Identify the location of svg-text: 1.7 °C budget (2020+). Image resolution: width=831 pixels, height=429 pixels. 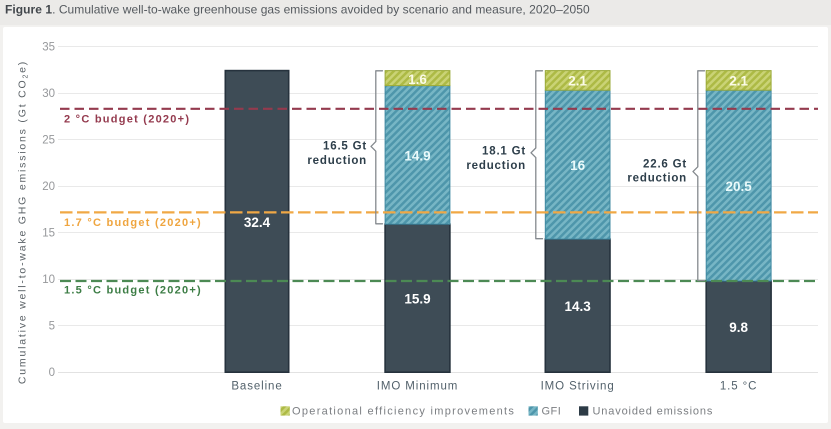
(133, 223).